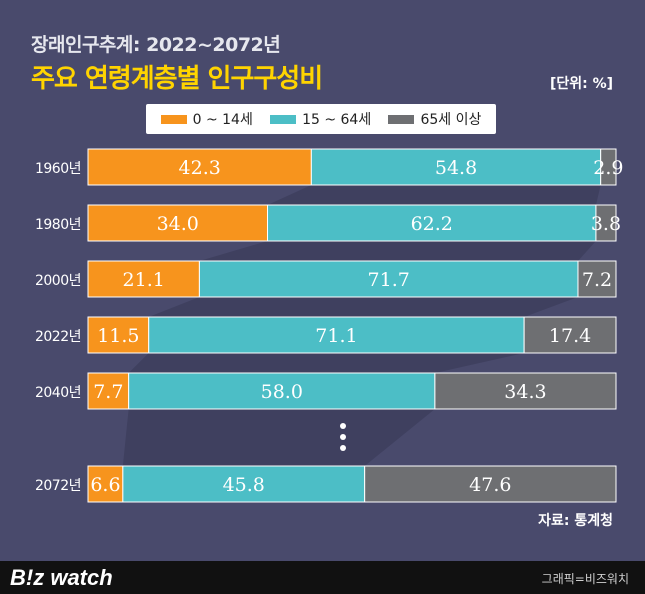 The width and height of the screenshot is (645, 594). What do you see at coordinates (58, 281) in the screenshot?
I see `category-label: 2000년` at bounding box center [58, 281].